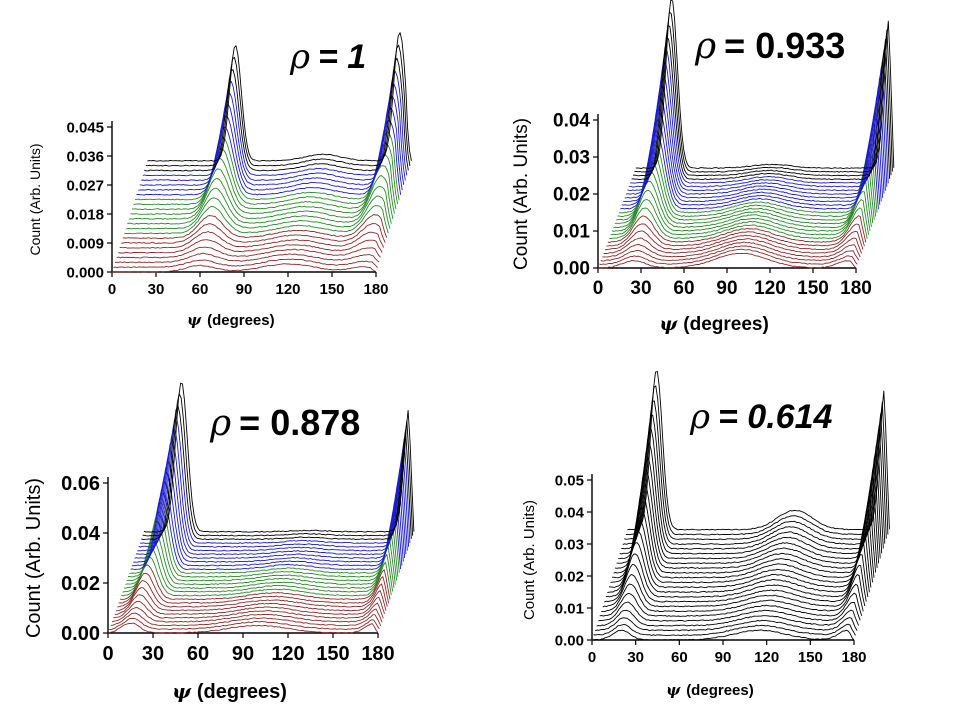  I want to click on panel-title: ρ = 1, so click(327, 57).